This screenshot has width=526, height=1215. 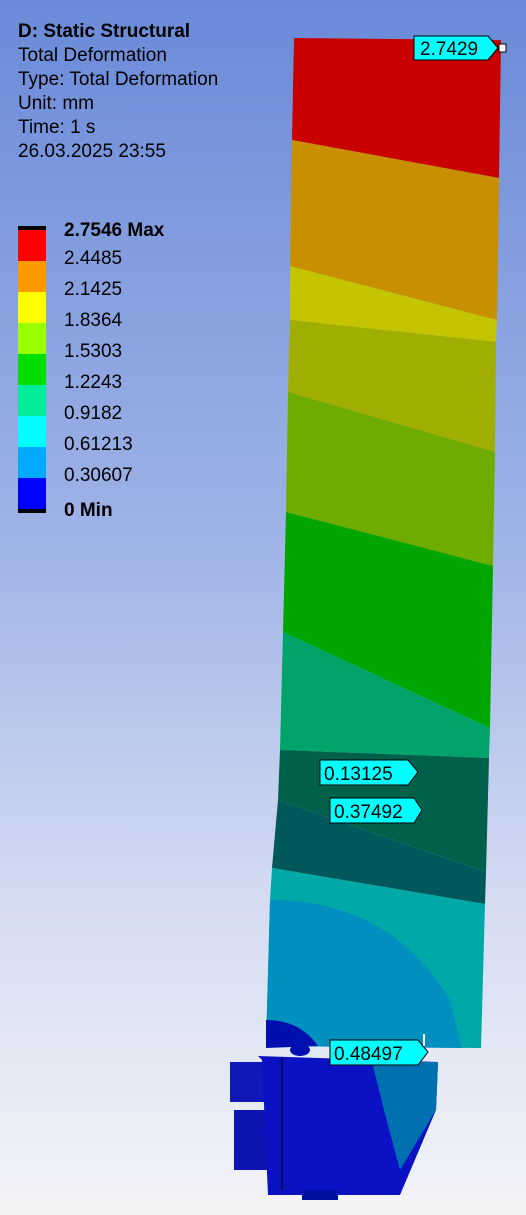 I want to click on result-name: Total Deformation, so click(x=92, y=55).